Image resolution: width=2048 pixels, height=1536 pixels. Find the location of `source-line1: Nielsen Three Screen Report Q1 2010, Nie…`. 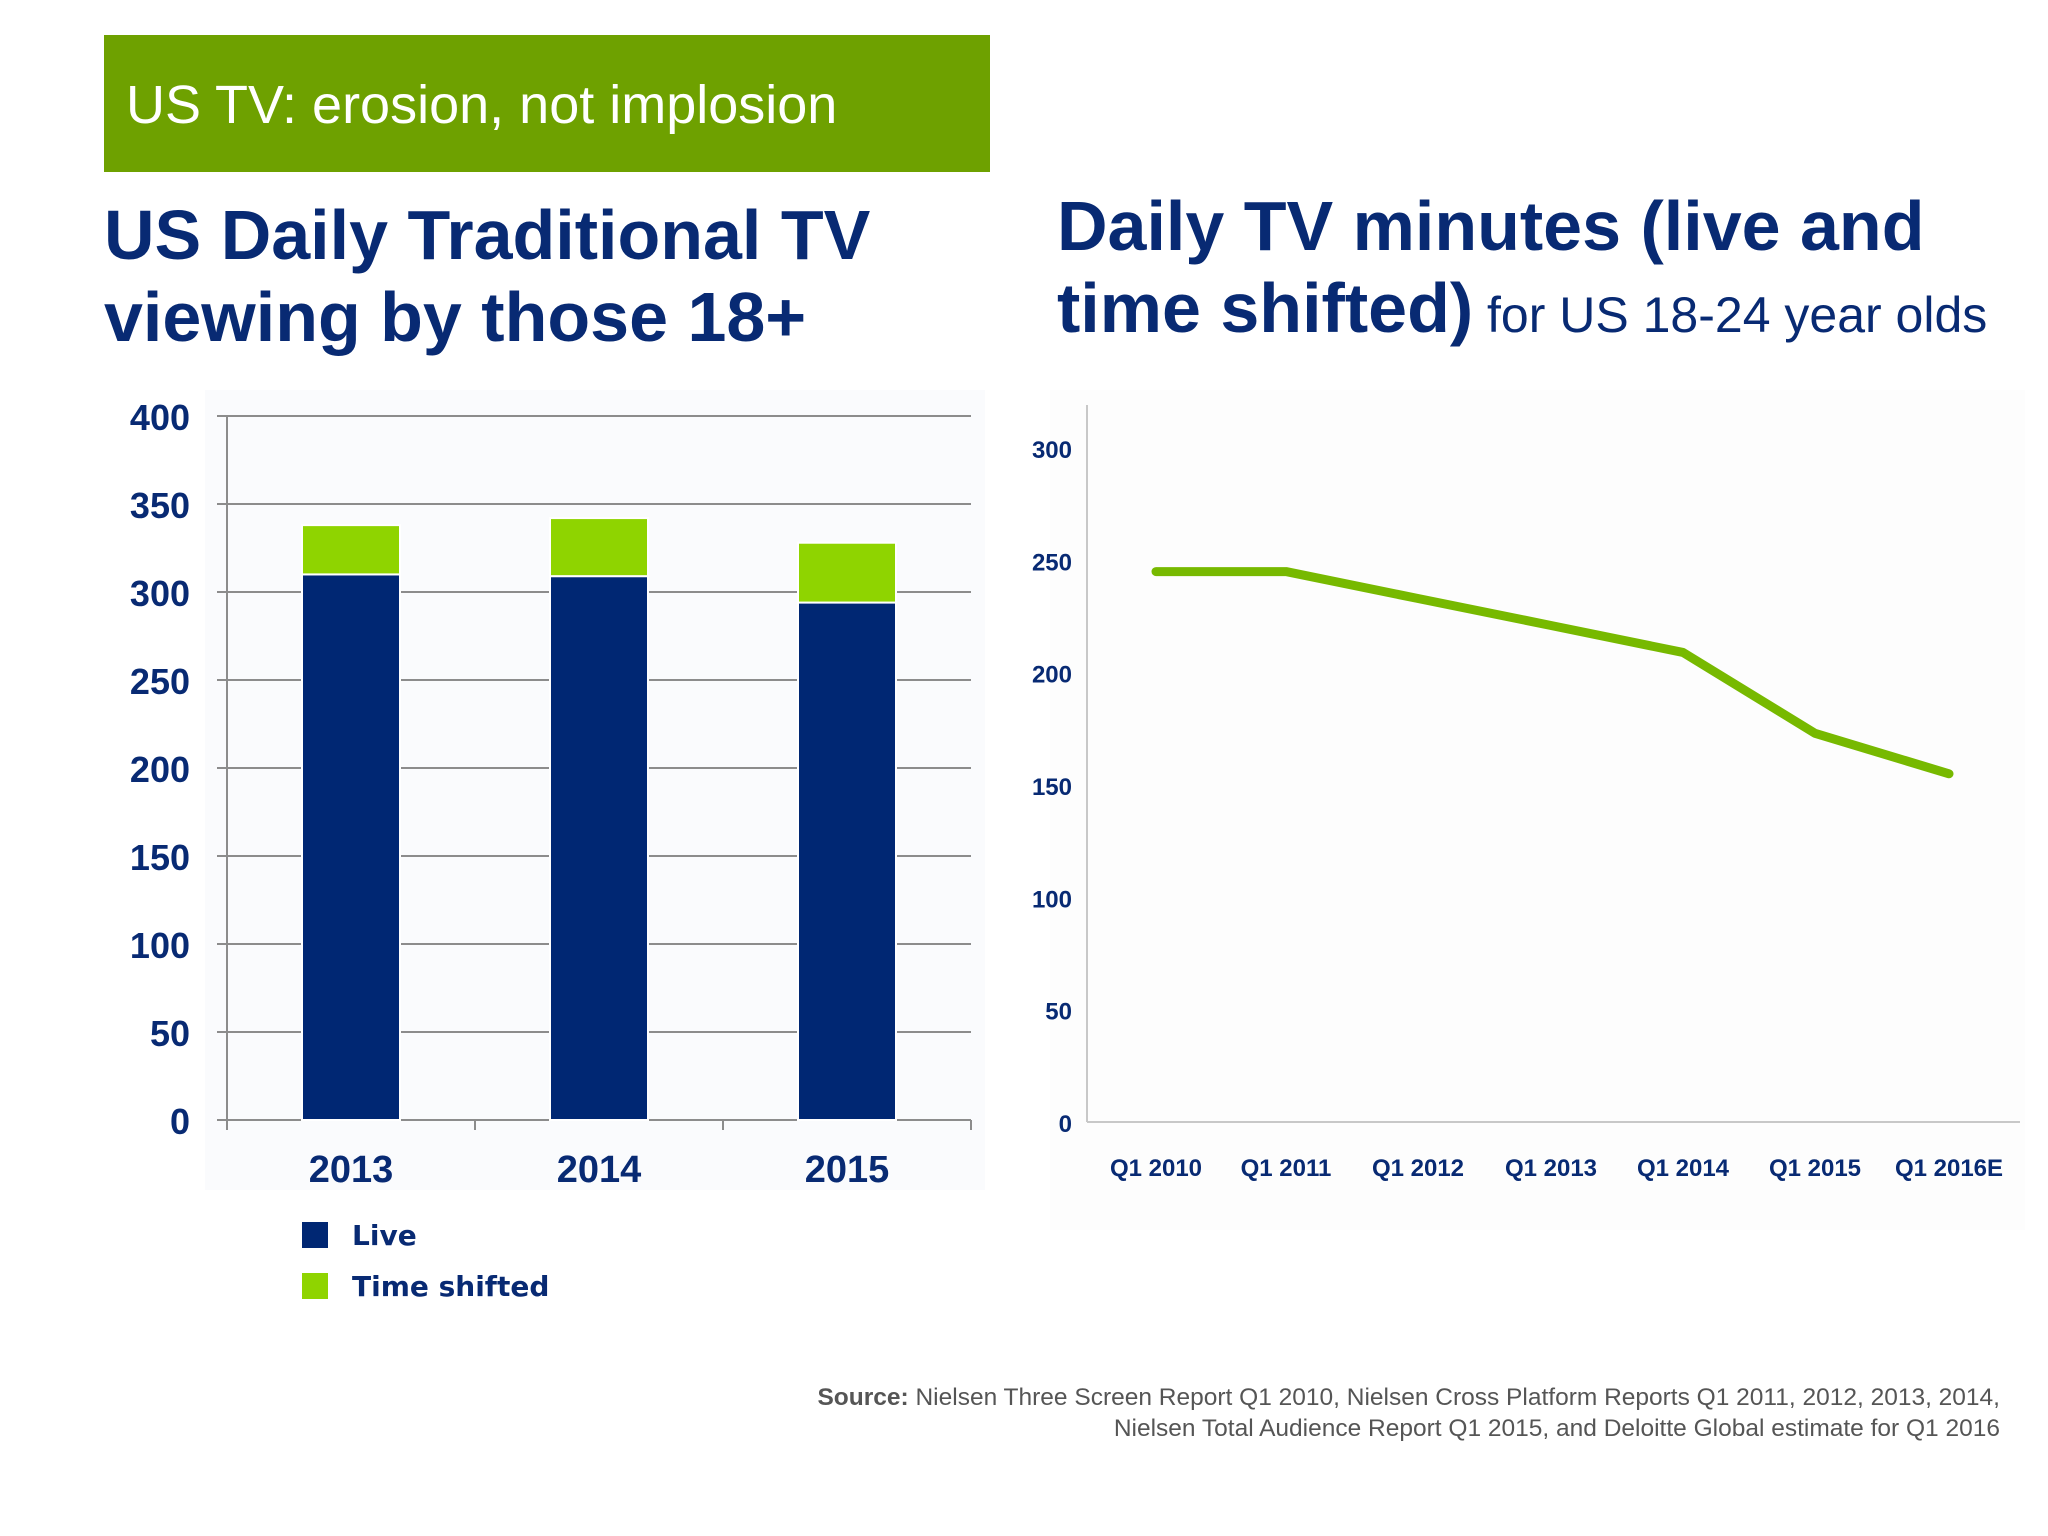

source-line1: Nielsen Three Screen Report Q1 2010, Nie… is located at coordinates (1457, 1397).